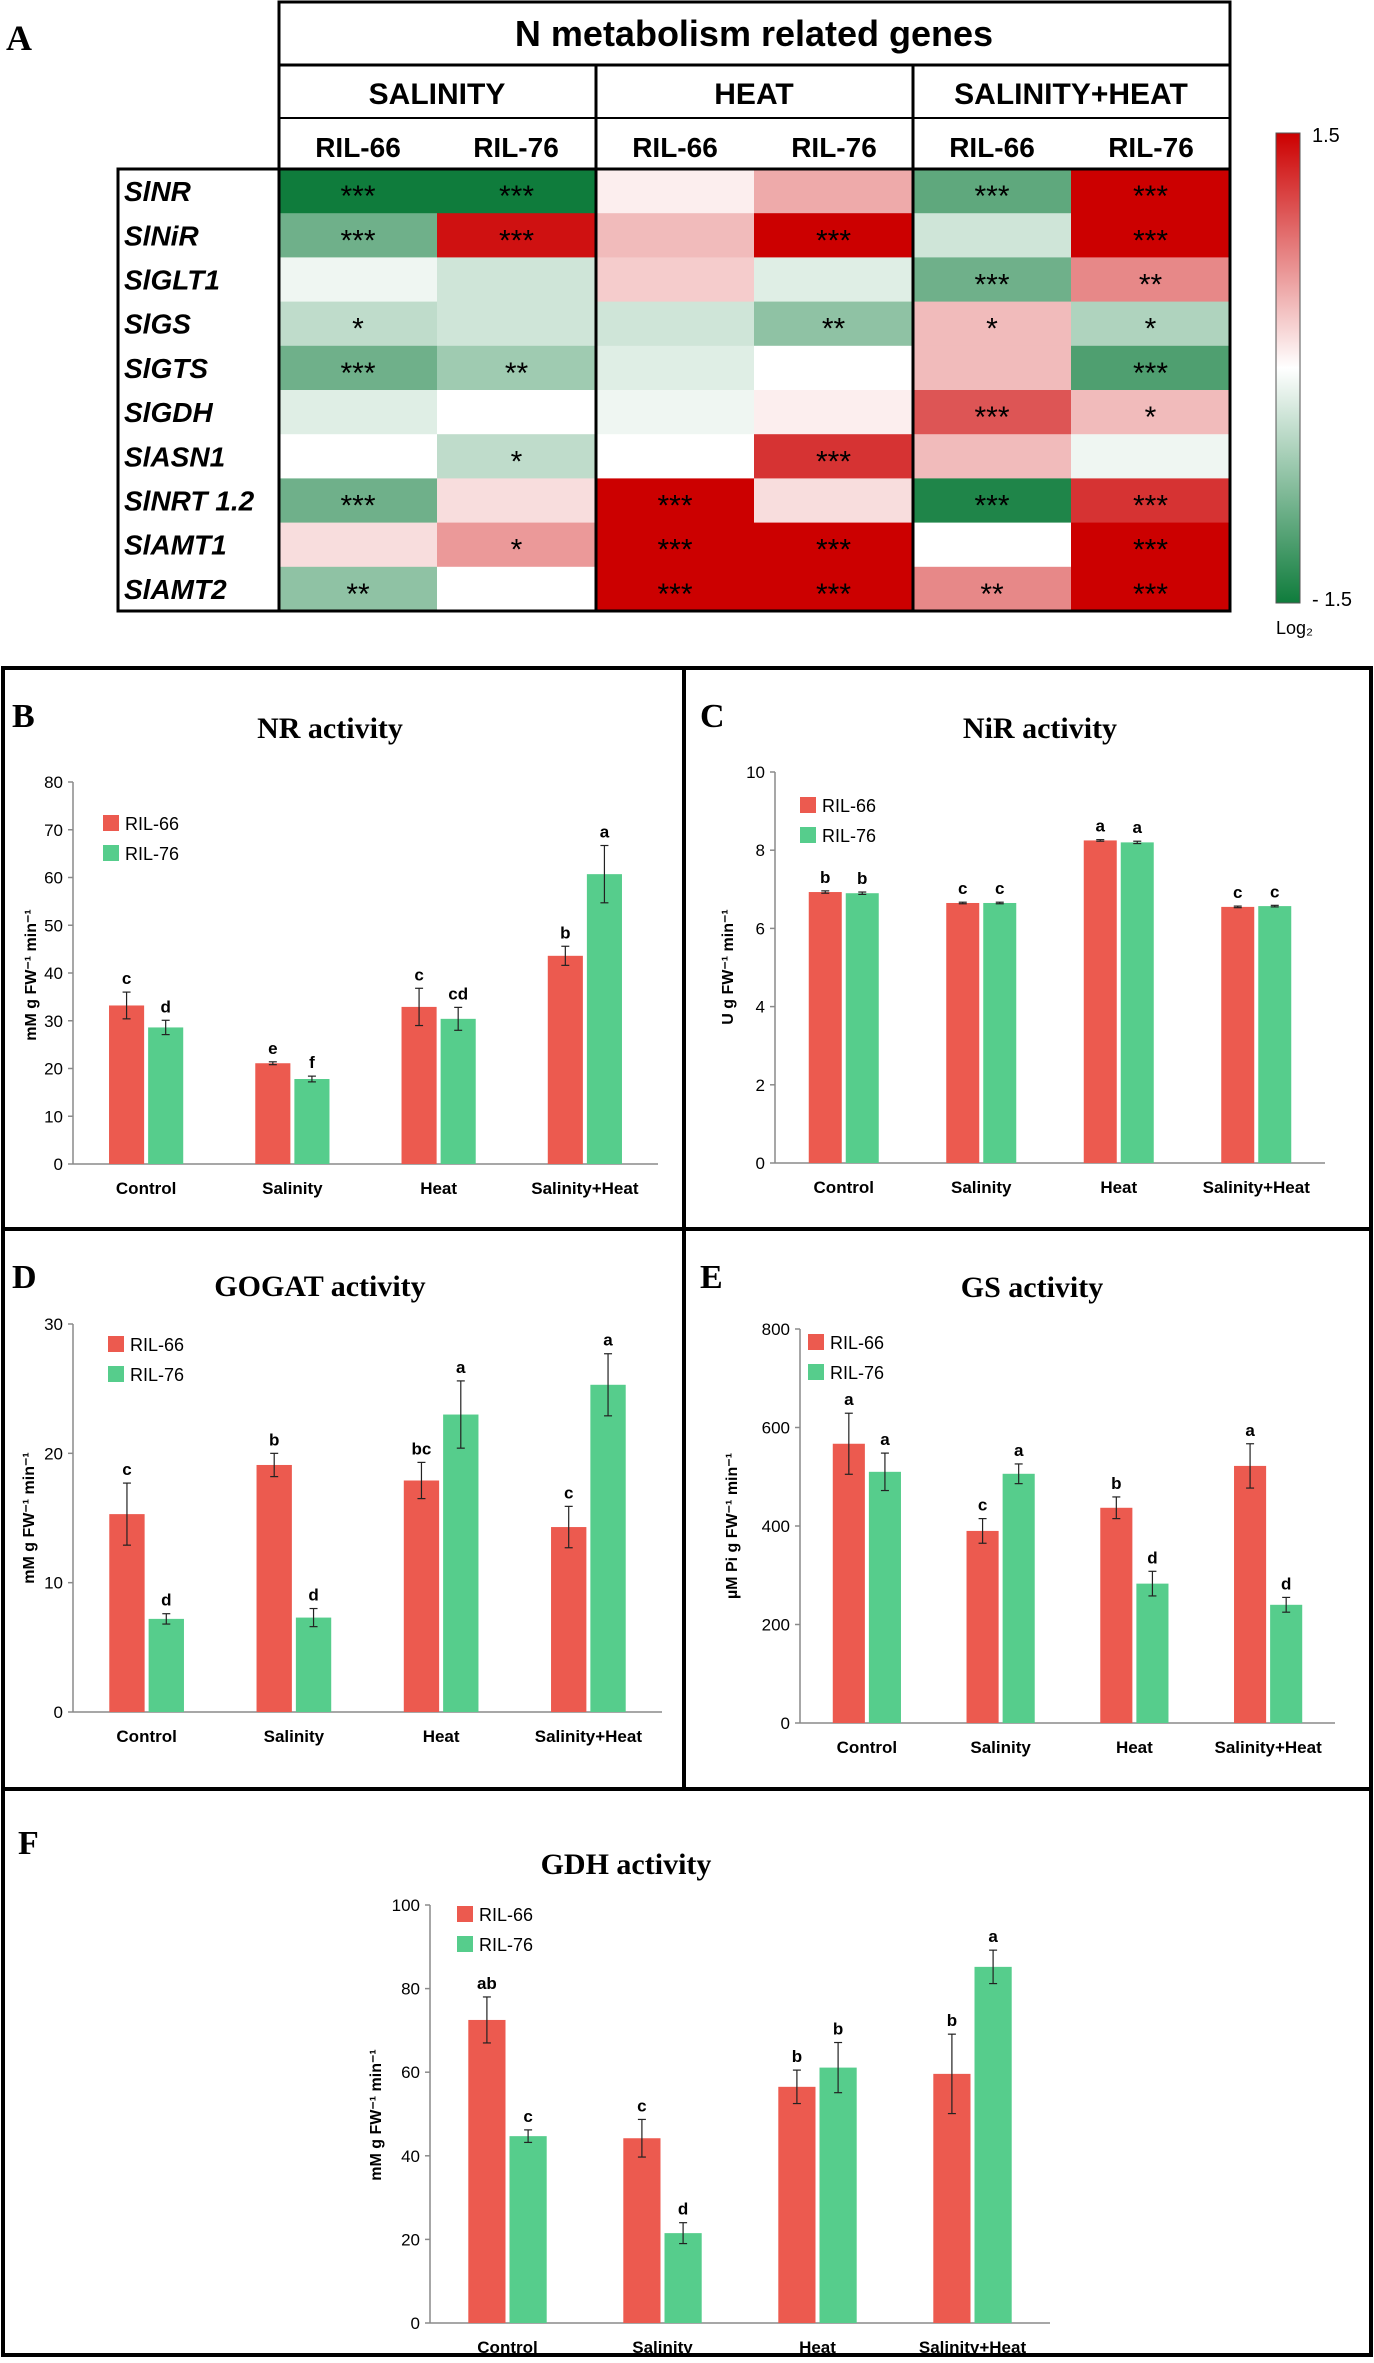 Image resolution: width=1374 pixels, height=2363 pixels. What do you see at coordinates (760, 1007) in the screenshot?
I see `y-tick-label: 4` at bounding box center [760, 1007].